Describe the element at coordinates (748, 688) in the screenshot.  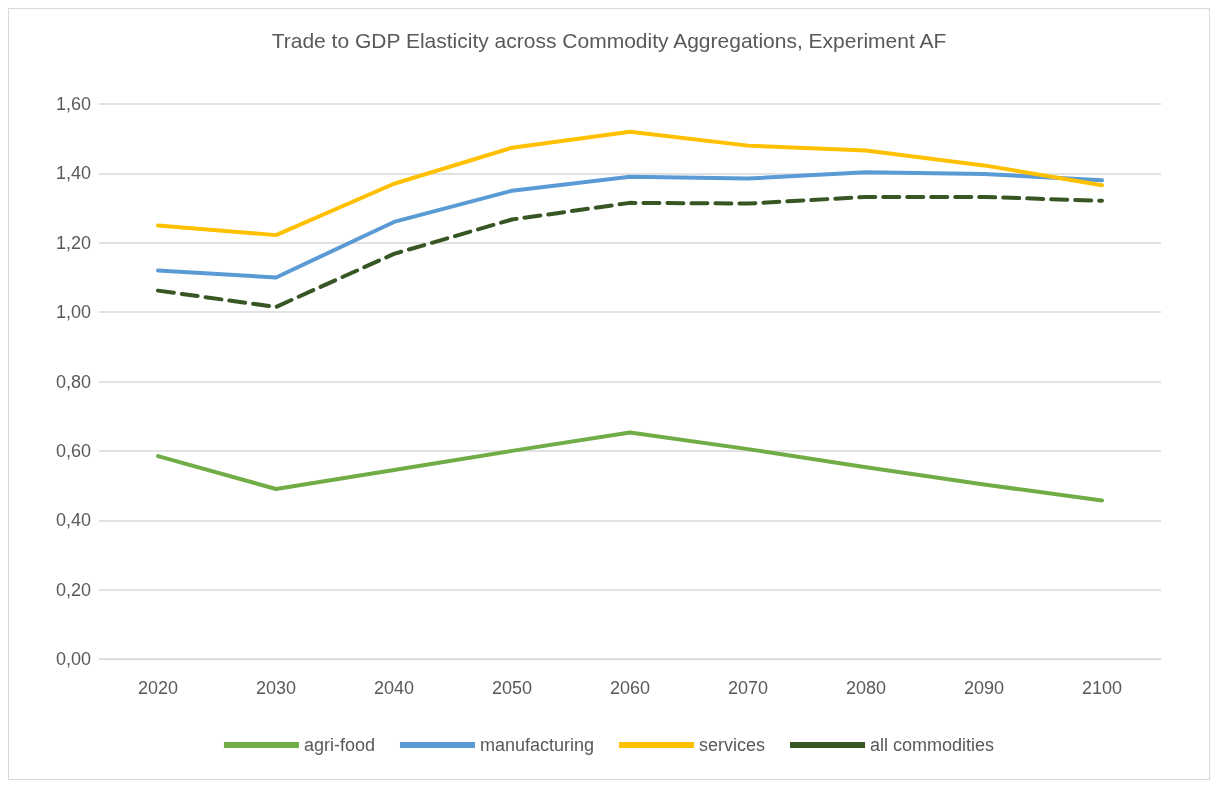
I see `x-tick-label: 2070` at that location.